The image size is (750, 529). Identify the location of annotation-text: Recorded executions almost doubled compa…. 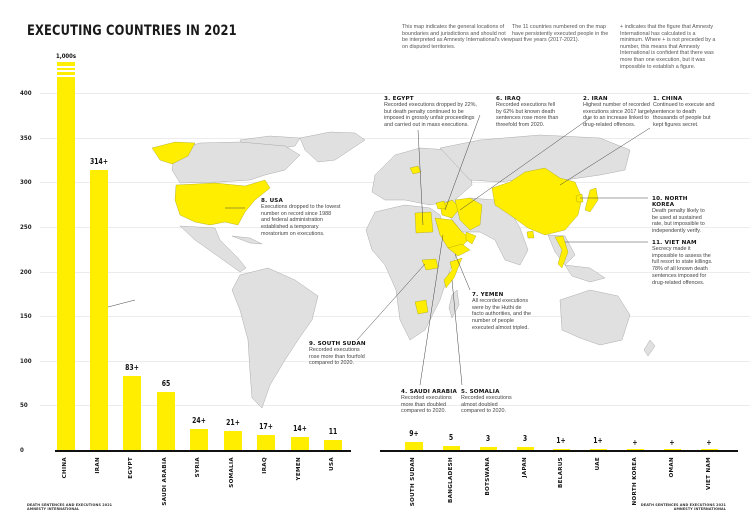
(486, 405).